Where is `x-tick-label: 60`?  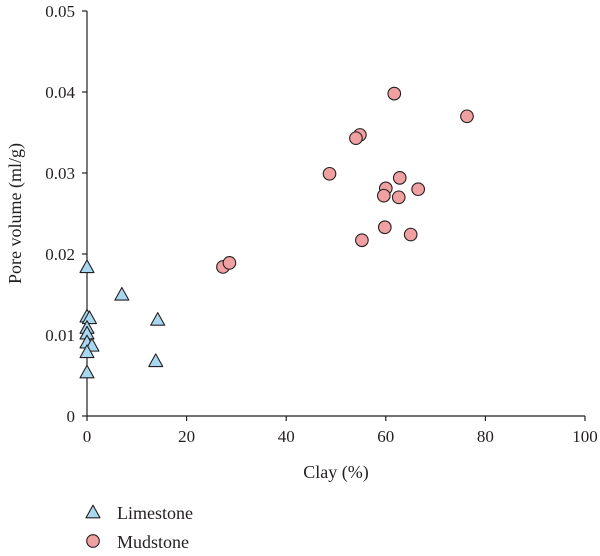 x-tick-label: 60 is located at coordinates (385, 436).